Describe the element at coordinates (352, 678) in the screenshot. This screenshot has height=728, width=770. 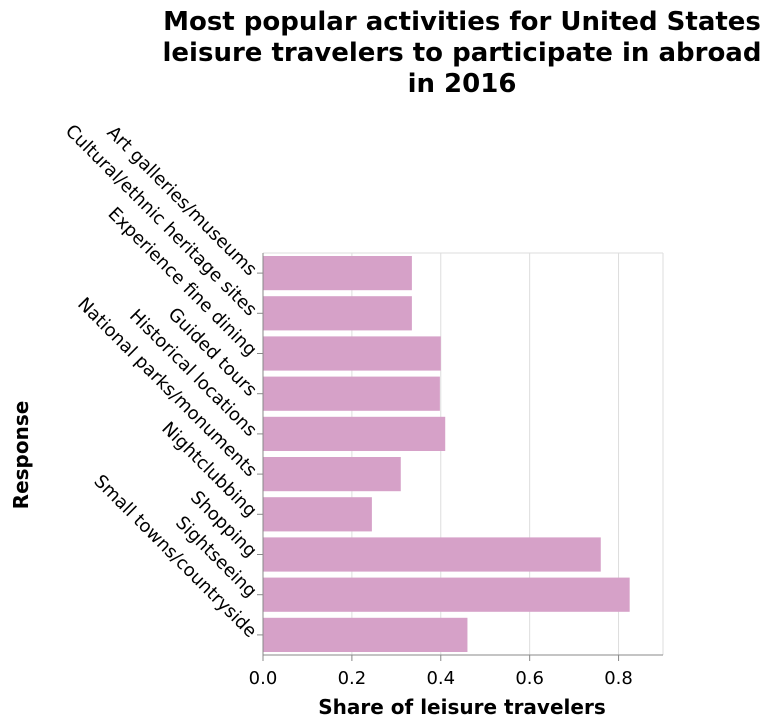
I see `x-tick-label: 0.2` at that location.